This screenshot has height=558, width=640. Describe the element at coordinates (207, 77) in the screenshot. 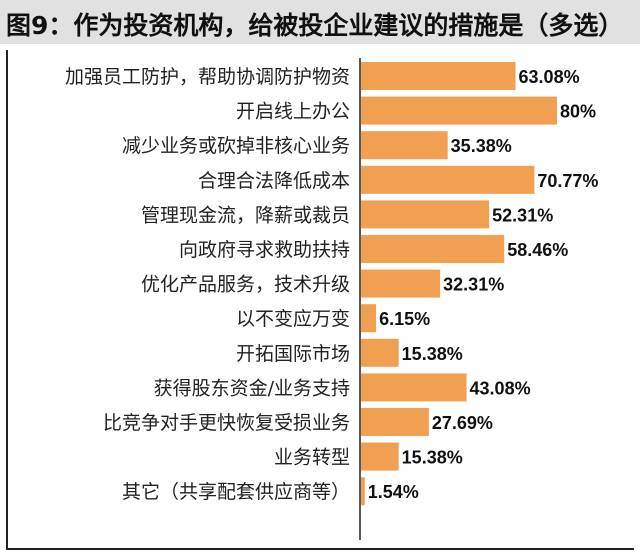

I see `category-label: 加强员工防护，帮助协调防护物资` at that location.